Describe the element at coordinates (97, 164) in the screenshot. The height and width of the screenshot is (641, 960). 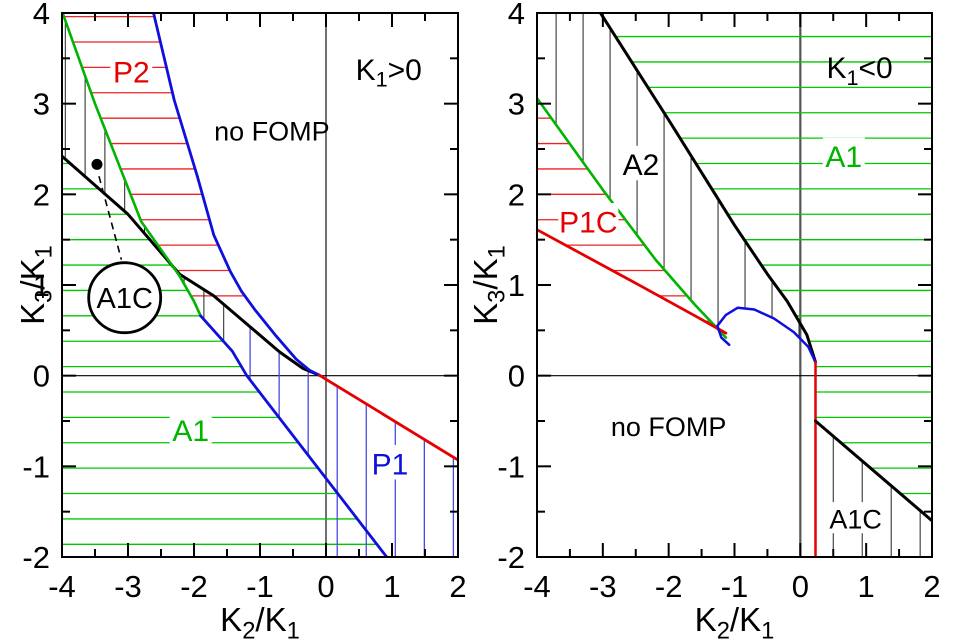
I see `annotation-dot` at that location.